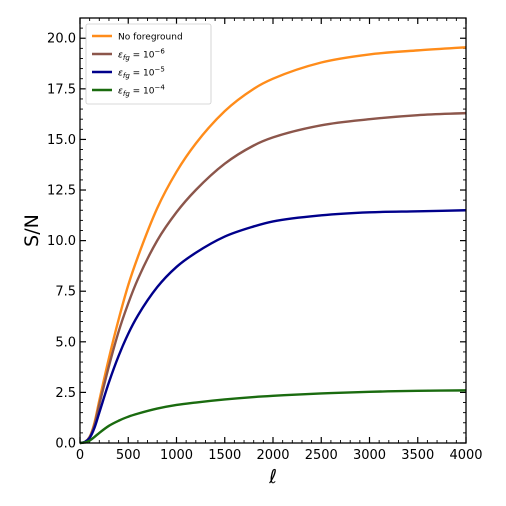  I want to click on legend-label-1: εfg = 10−6, so click(141, 55).